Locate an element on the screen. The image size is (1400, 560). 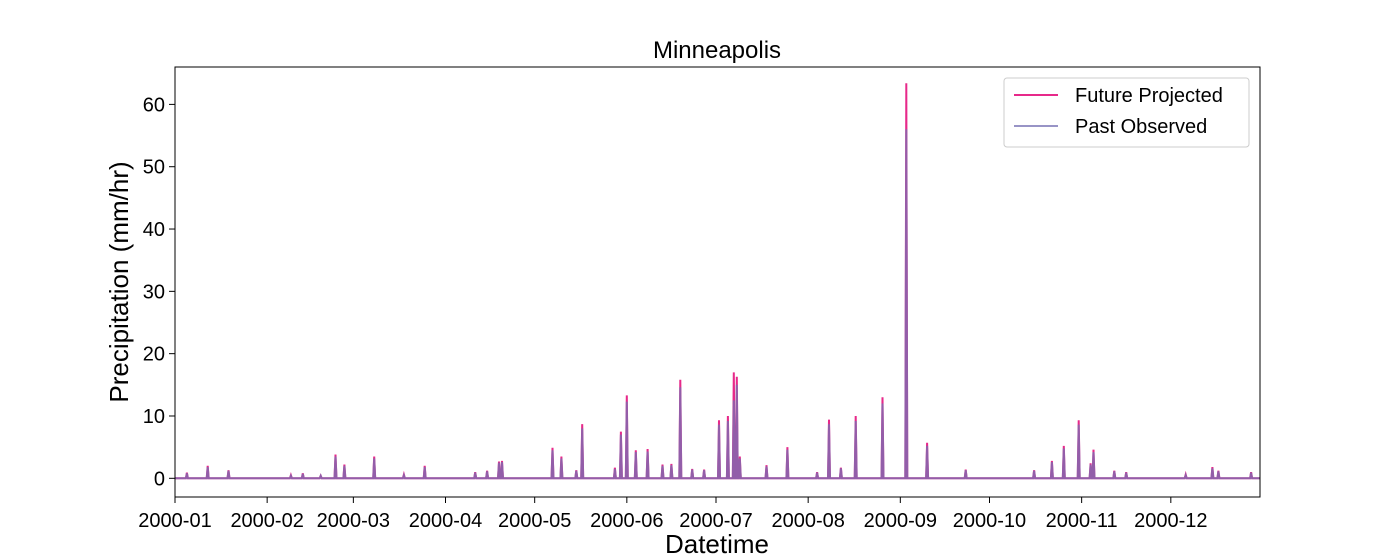
x-tick-label: 2000-06 is located at coordinates (626, 521).